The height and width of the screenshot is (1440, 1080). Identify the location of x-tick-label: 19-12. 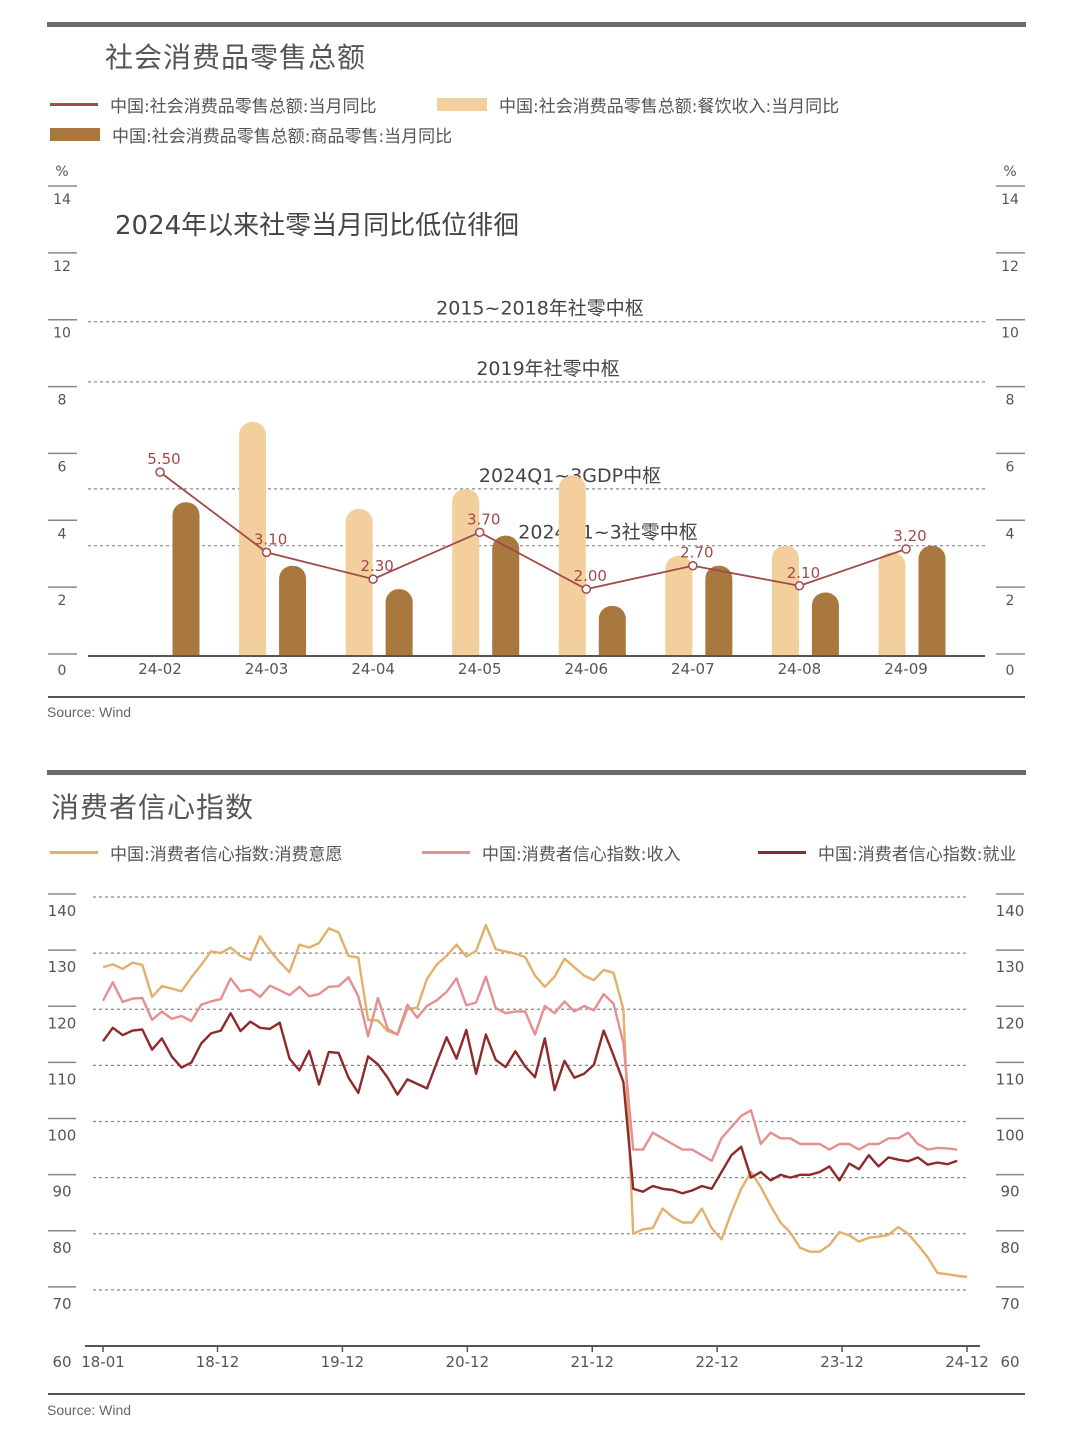
(343, 1362).